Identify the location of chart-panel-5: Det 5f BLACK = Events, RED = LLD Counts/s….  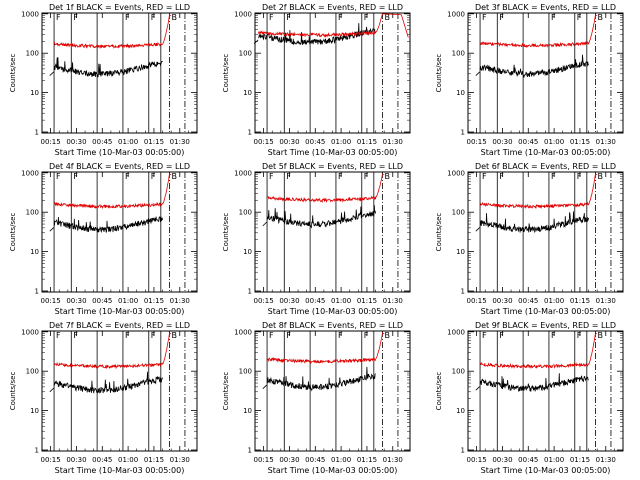
(316, 239).